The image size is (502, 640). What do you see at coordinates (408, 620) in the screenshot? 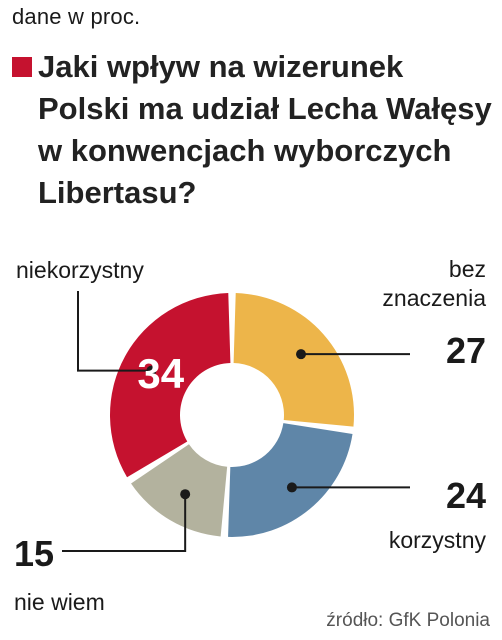
I see `source-note: źródło: GfK Polonia` at bounding box center [408, 620].